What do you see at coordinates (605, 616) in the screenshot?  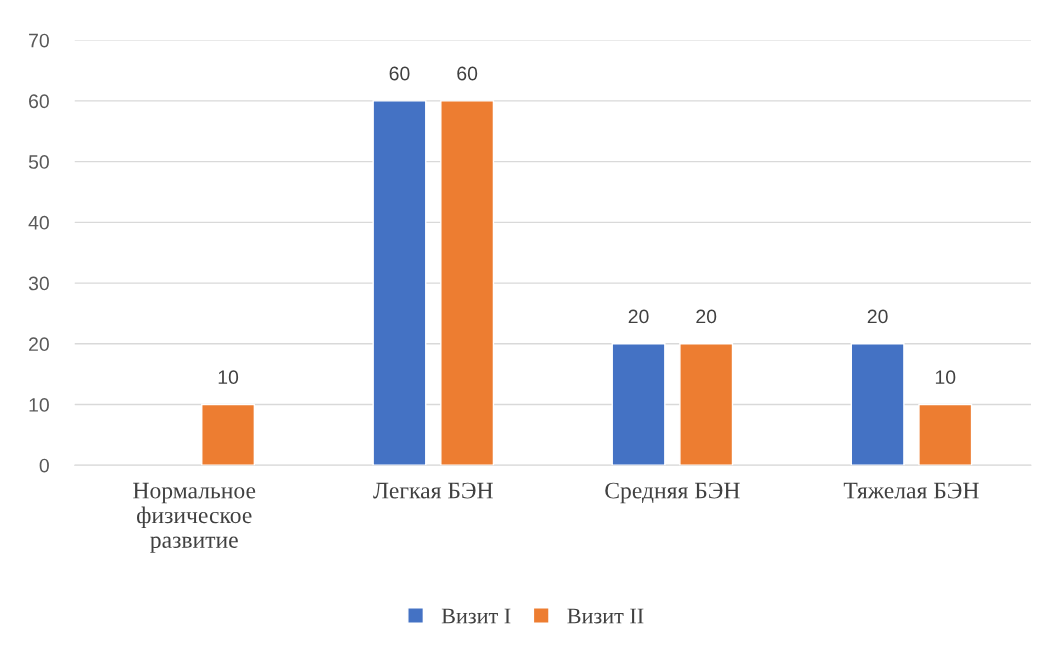 I see `legend-label: Визит II` at bounding box center [605, 616].